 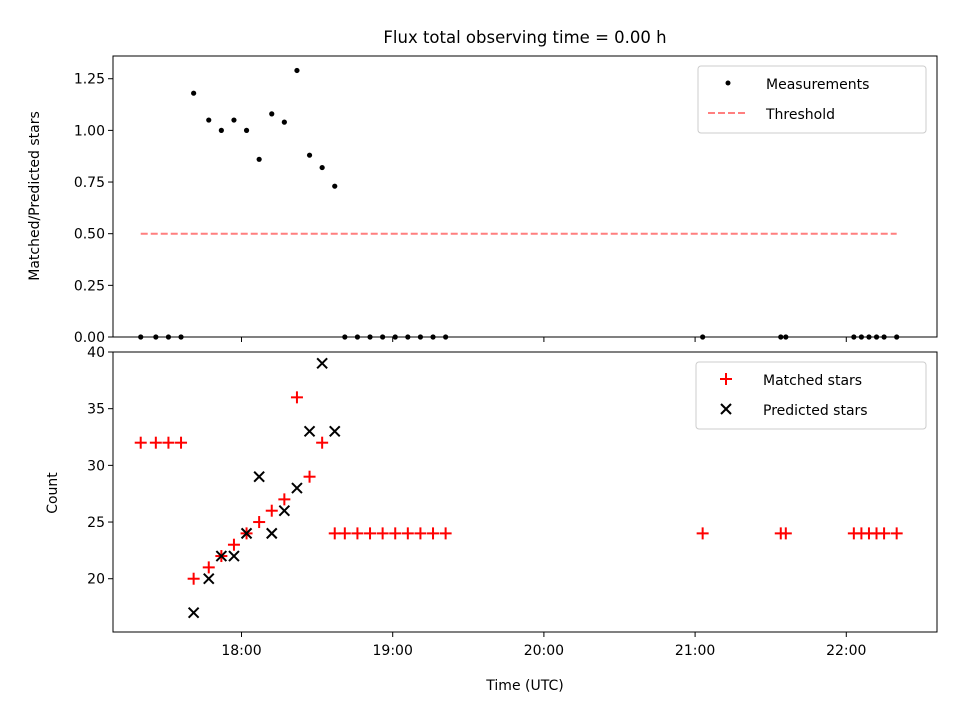 What do you see at coordinates (800, 115) in the screenshot?
I see `legend-threshold-label: Threshold` at bounding box center [800, 115].